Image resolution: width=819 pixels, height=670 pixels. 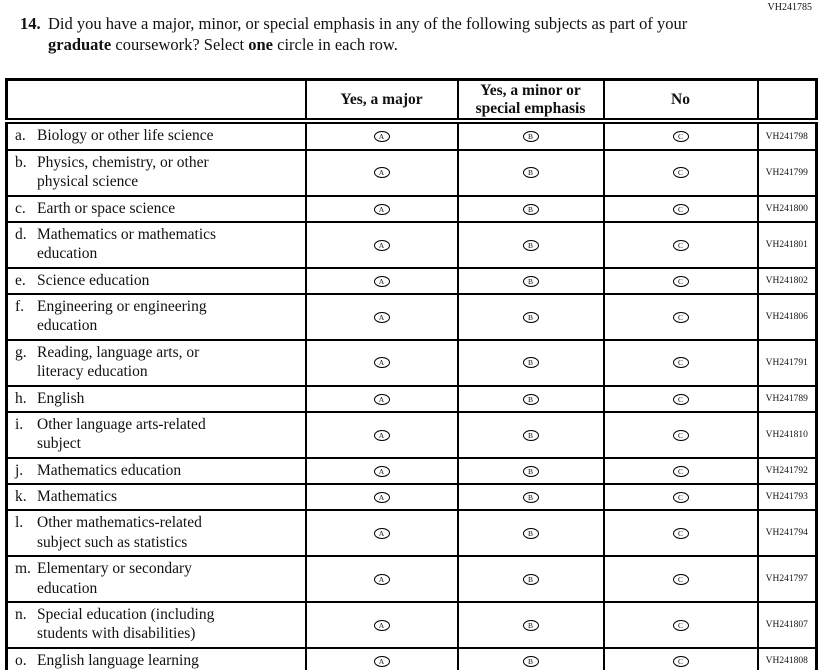 What do you see at coordinates (787, 624) in the screenshot?
I see `row-accession-code: VH241807` at bounding box center [787, 624].